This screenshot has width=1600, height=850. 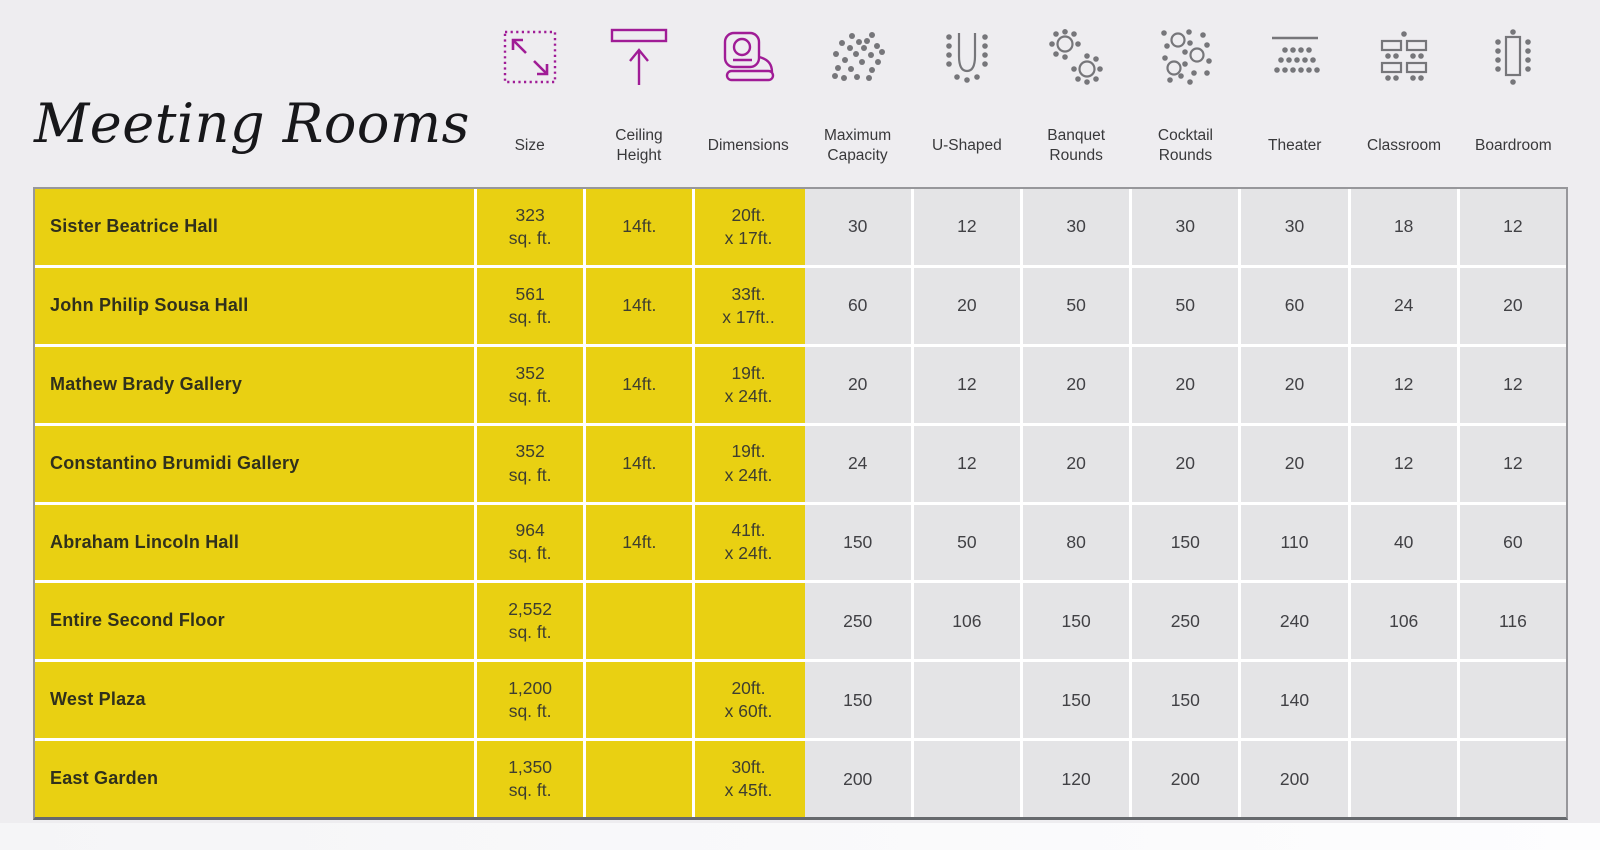 What do you see at coordinates (254, 384) in the screenshot?
I see `room-name-cell: Mathew Brady Gallery` at bounding box center [254, 384].